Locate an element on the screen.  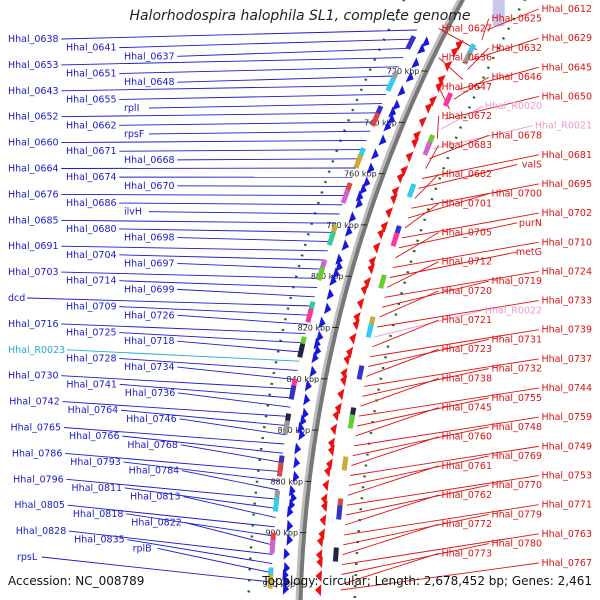
left-gene-label: Hhal_0671 is located at coordinates (91, 151).